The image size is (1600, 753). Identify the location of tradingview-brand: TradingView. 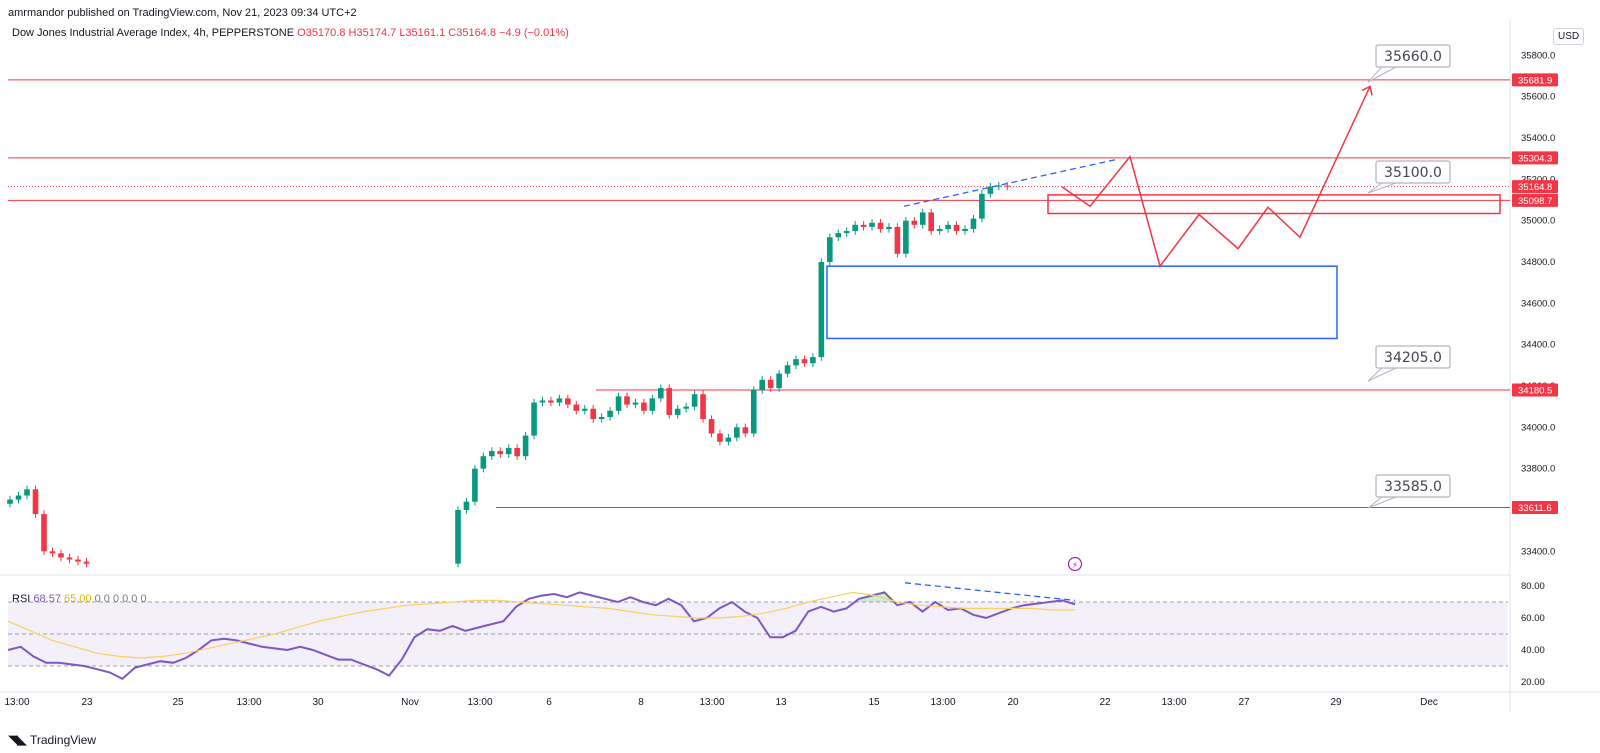
(63, 740).